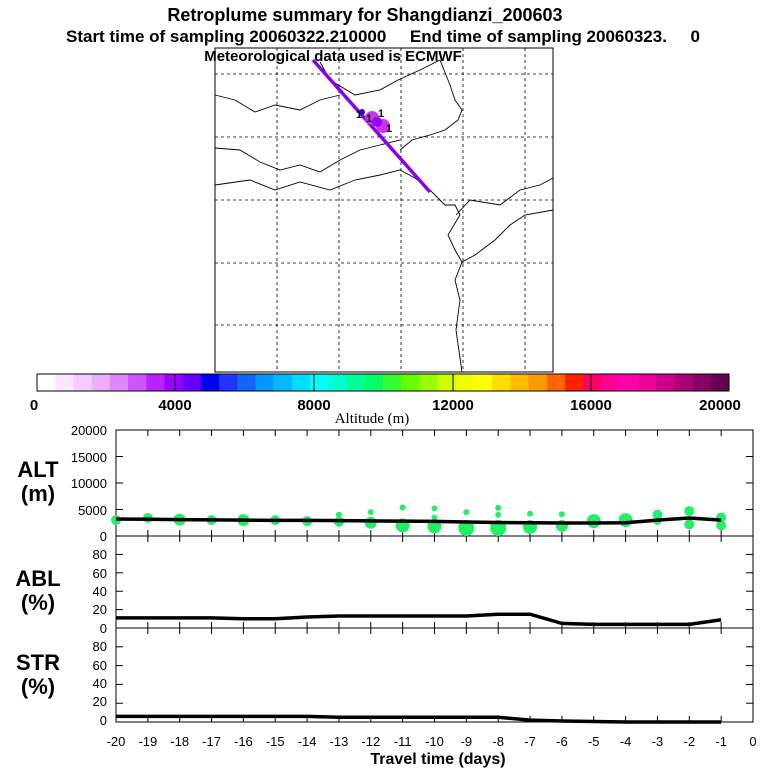 The image size is (768, 768). Describe the element at coordinates (467, 741) in the screenshot. I see `x-tick-label: -9` at that location.